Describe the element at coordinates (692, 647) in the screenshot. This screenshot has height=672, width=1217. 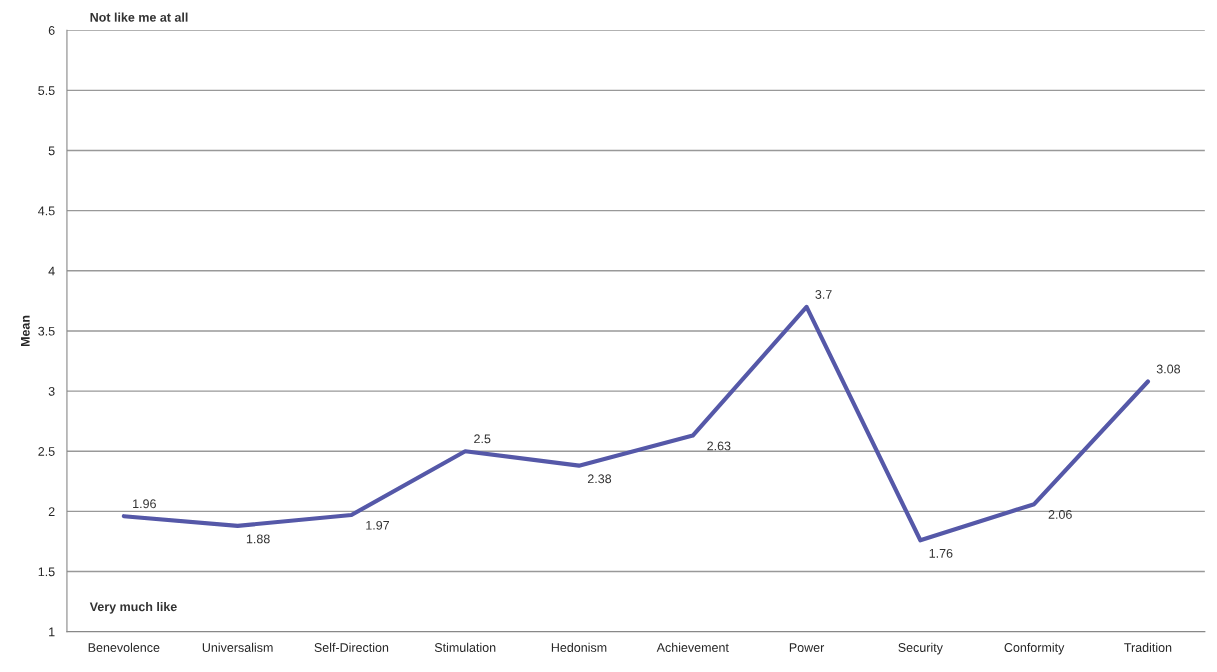
I see `x-tick-label: Achievement` at that location.